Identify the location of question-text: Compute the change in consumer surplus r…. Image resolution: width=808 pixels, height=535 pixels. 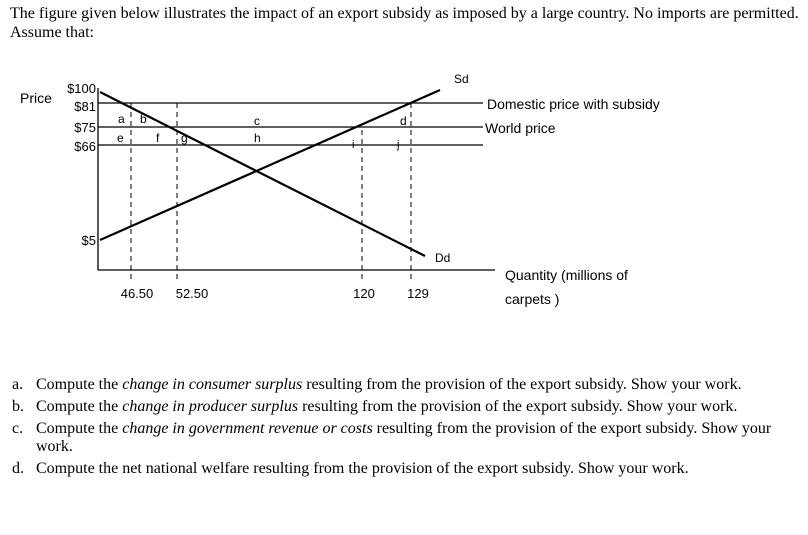
(389, 384).